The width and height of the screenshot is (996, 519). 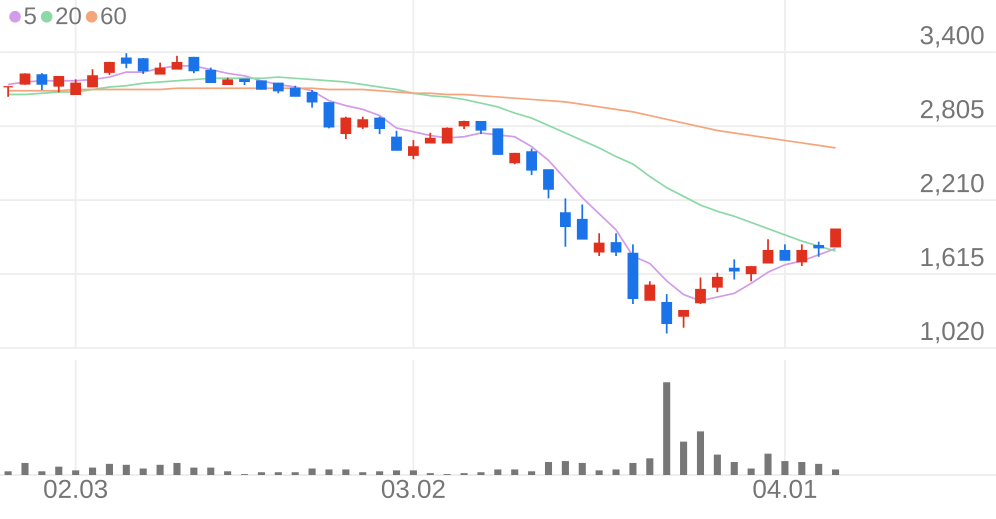 I want to click on y-tick-label: 1,020, so click(x=953, y=333).